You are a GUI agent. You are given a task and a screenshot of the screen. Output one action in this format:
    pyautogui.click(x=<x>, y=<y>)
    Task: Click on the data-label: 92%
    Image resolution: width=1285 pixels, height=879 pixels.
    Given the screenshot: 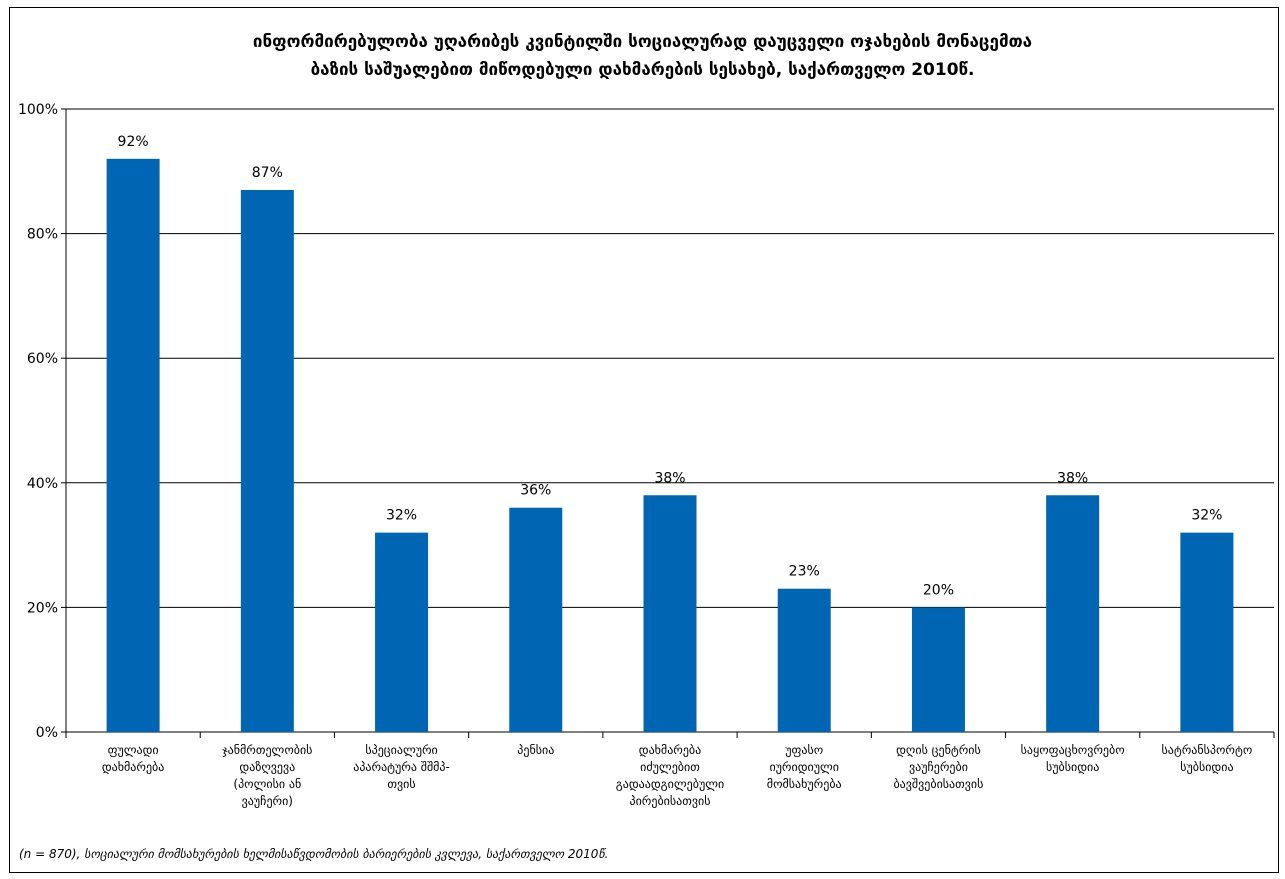 What is the action you would take?
    pyautogui.click(x=133, y=142)
    